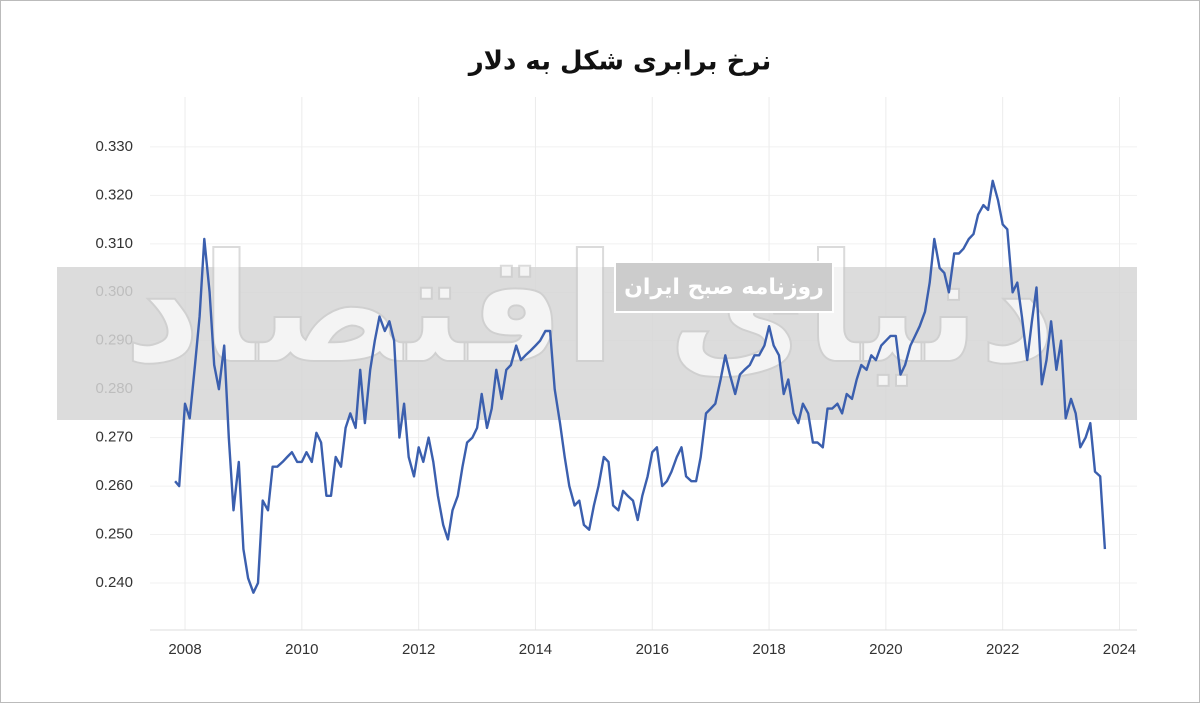 The image size is (1200, 703). What do you see at coordinates (114, 146) in the screenshot?
I see `y-tick-label: 0.330` at bounding box center [114, 146].